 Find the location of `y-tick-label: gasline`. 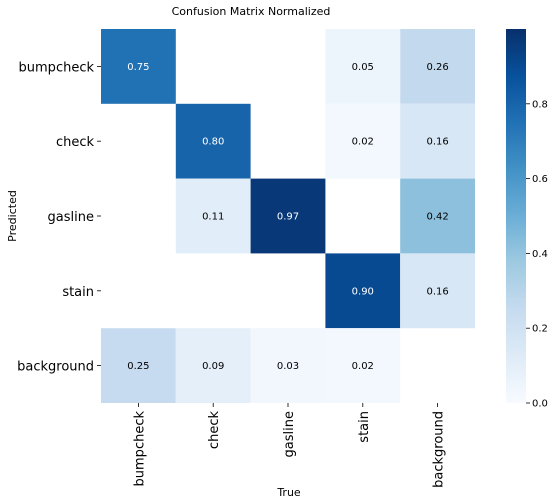

y-tick-label: gasline is located at coordinates (71, 217).